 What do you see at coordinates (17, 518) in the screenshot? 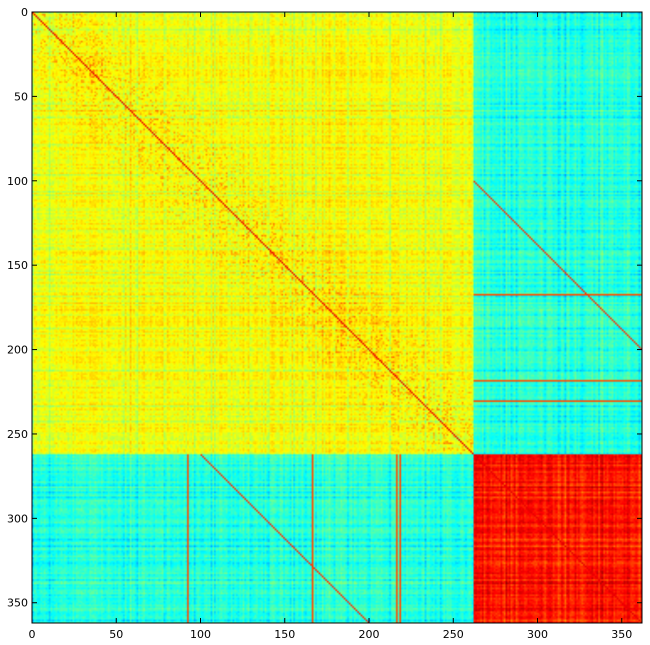
I see `y-tick-label: 300` at bounding box center [17, 518].